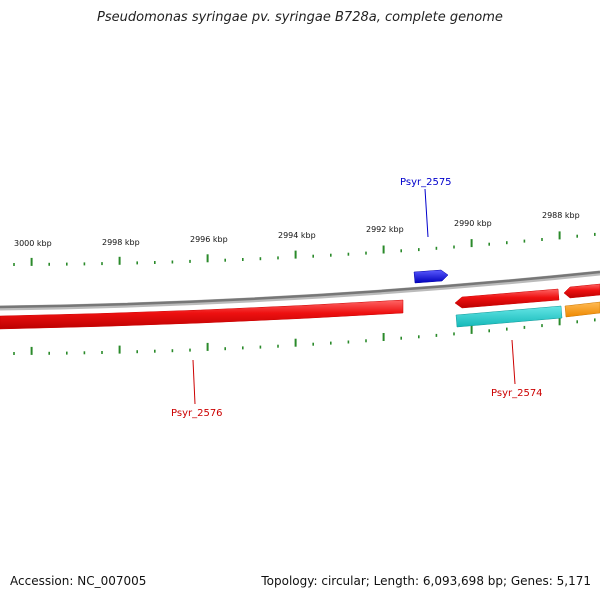  Describe the element at coordinates (582, 309) in the screenshot. I see `cds-orange-partial` at that location.